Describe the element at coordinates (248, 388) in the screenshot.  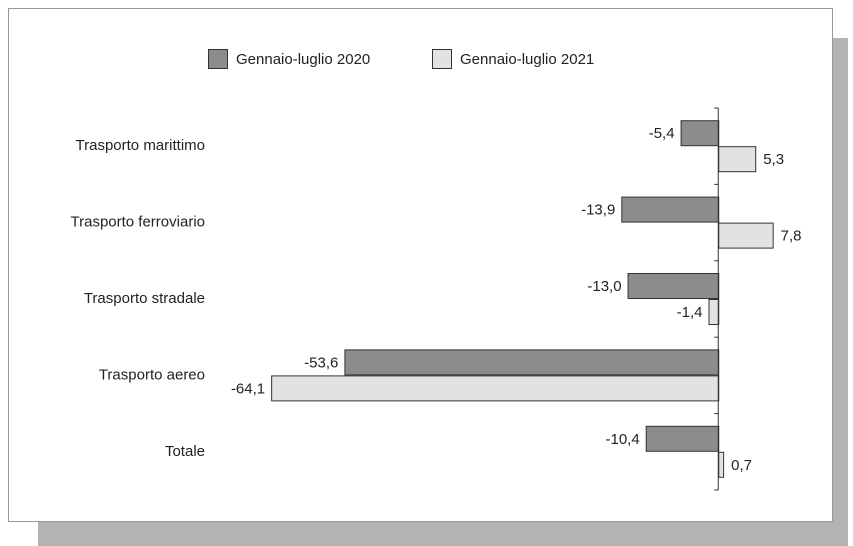
I see `value-label: -64,1` at that location.